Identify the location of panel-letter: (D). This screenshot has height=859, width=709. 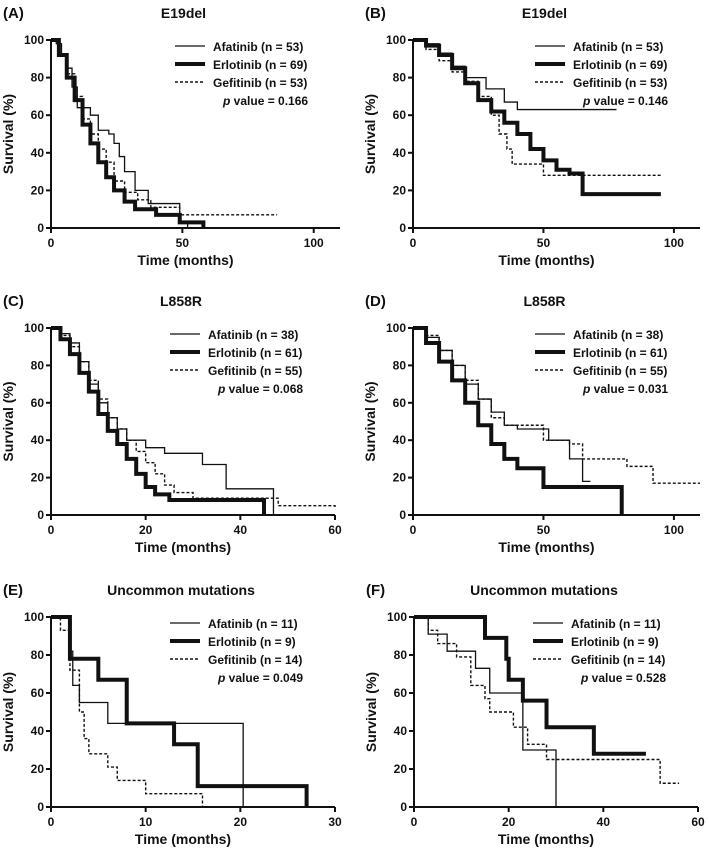
(375, 301).